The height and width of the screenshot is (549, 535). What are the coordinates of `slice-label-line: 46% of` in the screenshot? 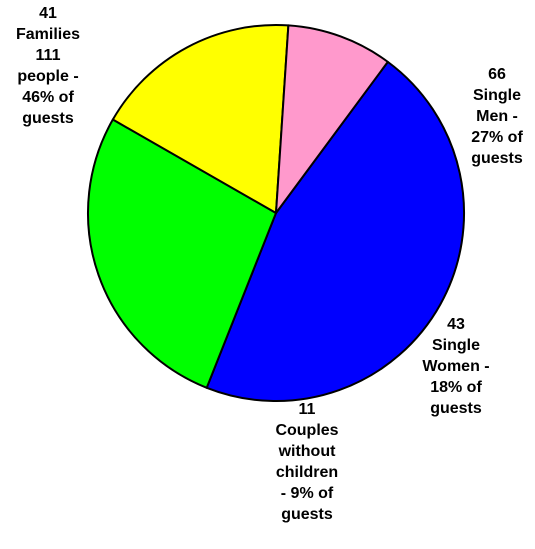 It's located at (48, 97).